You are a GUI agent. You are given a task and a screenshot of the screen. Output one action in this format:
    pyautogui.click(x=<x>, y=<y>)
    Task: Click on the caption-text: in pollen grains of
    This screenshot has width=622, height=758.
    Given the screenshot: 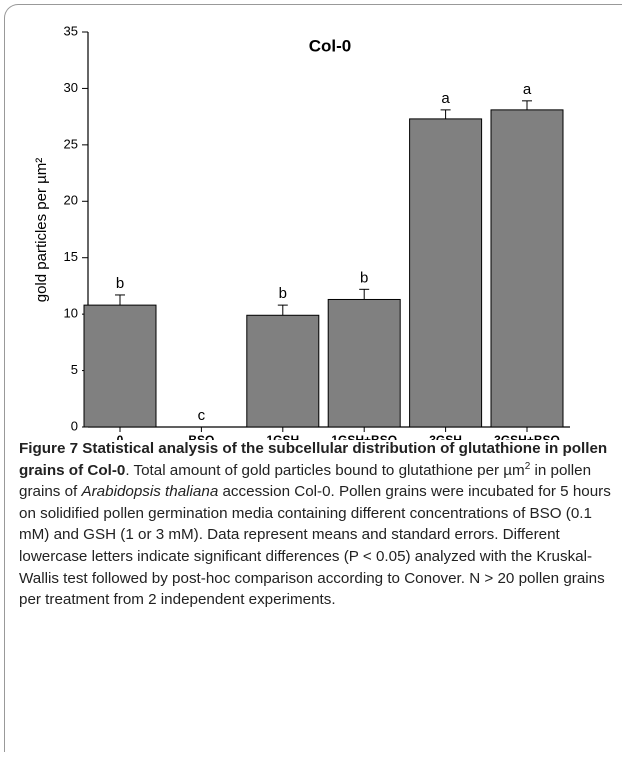 What is the action you would take?
    pyautogui.click(x=305, y=481)
    